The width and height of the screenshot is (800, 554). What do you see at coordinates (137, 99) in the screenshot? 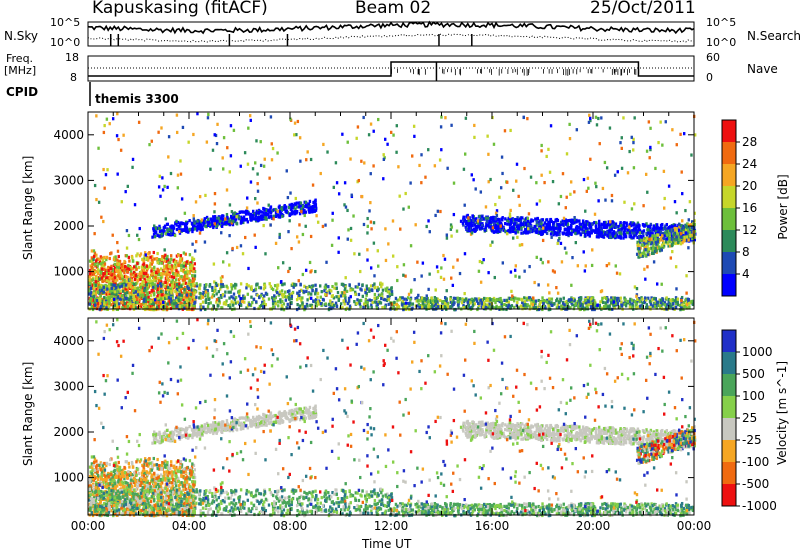
I see `cpid-value: themis 3300` at bounding box center [137, 99].